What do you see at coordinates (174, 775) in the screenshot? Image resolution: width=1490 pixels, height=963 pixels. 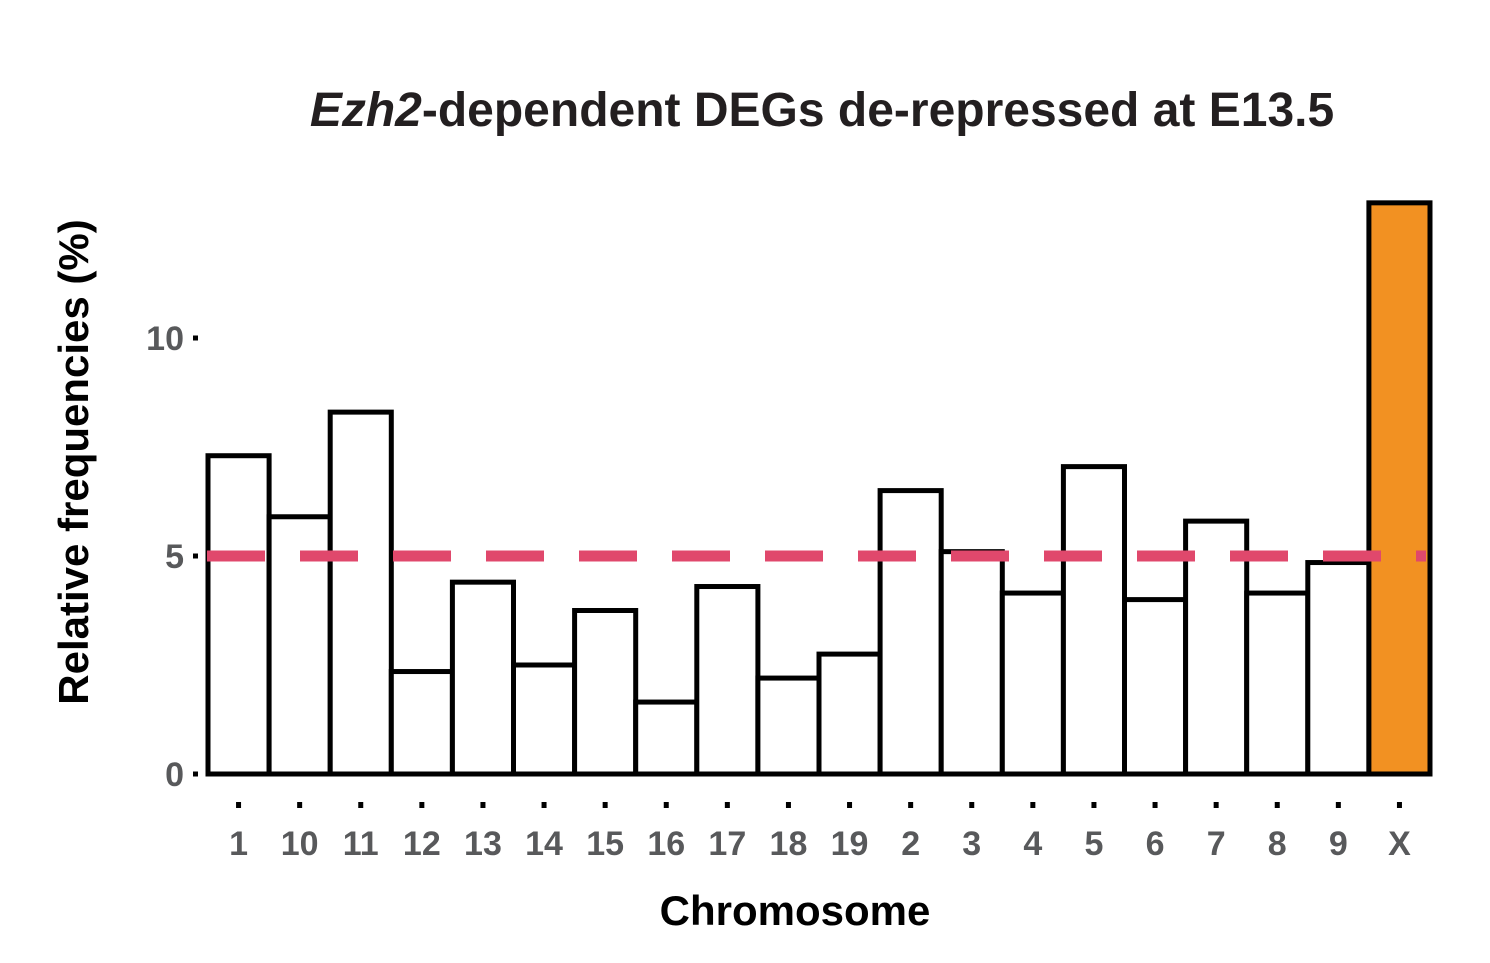 I see `y-tick-label: 0` at bounding box center [174, 775].